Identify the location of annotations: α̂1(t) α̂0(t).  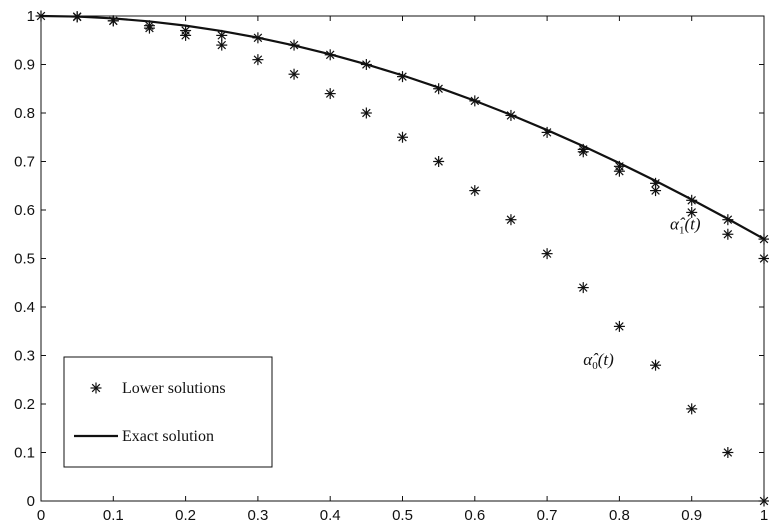
(642, 293).